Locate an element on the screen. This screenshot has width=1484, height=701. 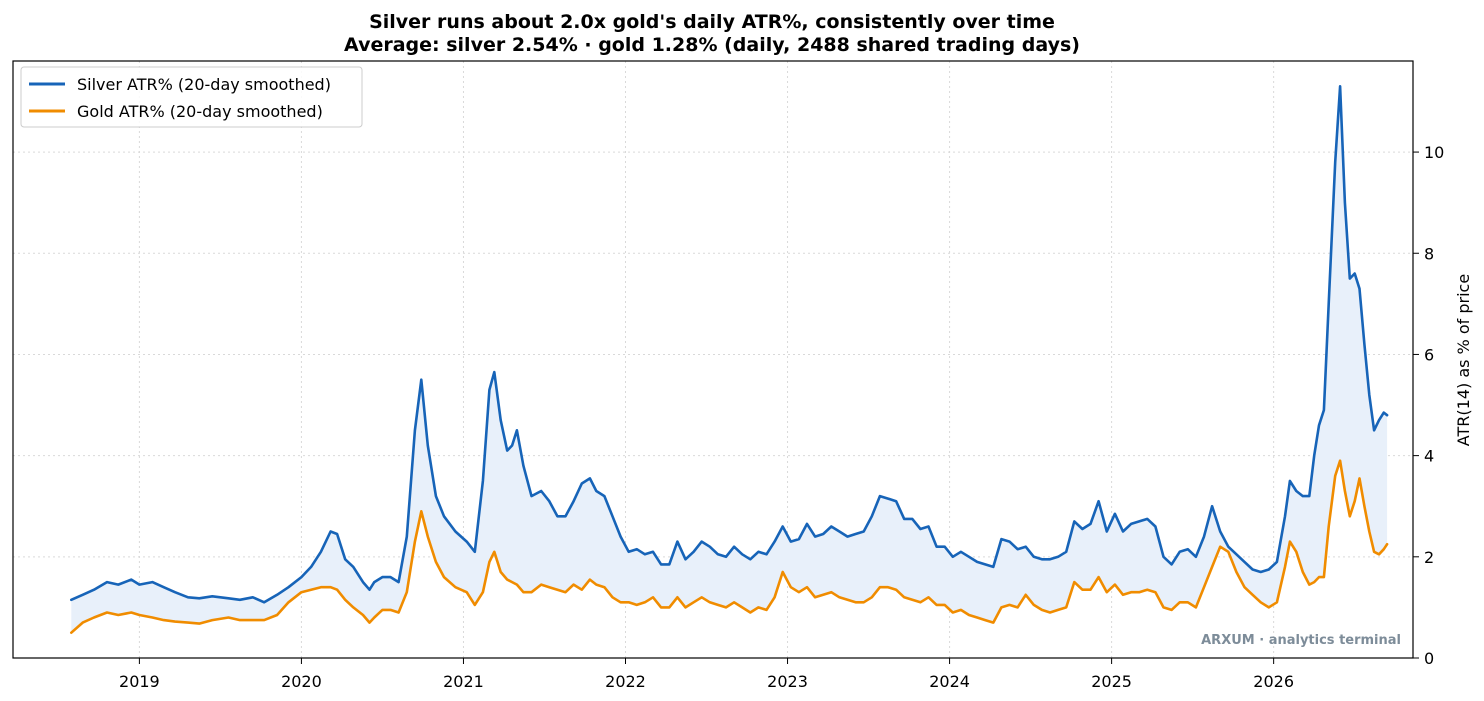
x-tick-label: 2020 is located at coordinates (301, 681).